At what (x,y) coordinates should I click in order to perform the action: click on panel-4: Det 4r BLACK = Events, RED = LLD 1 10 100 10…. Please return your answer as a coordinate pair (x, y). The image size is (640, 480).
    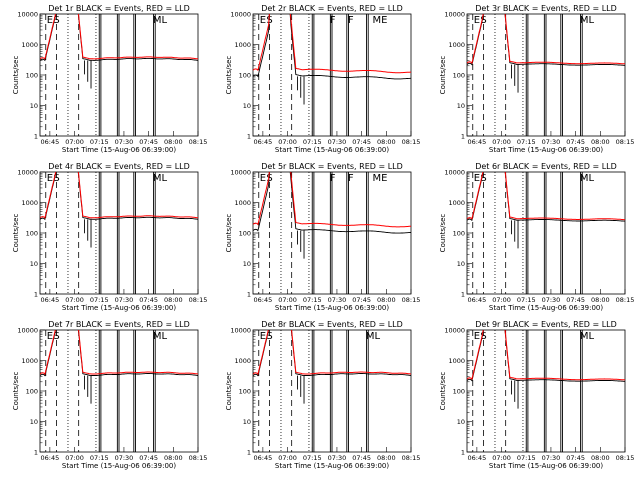
    Looking at the image, I should click on (109, 237).